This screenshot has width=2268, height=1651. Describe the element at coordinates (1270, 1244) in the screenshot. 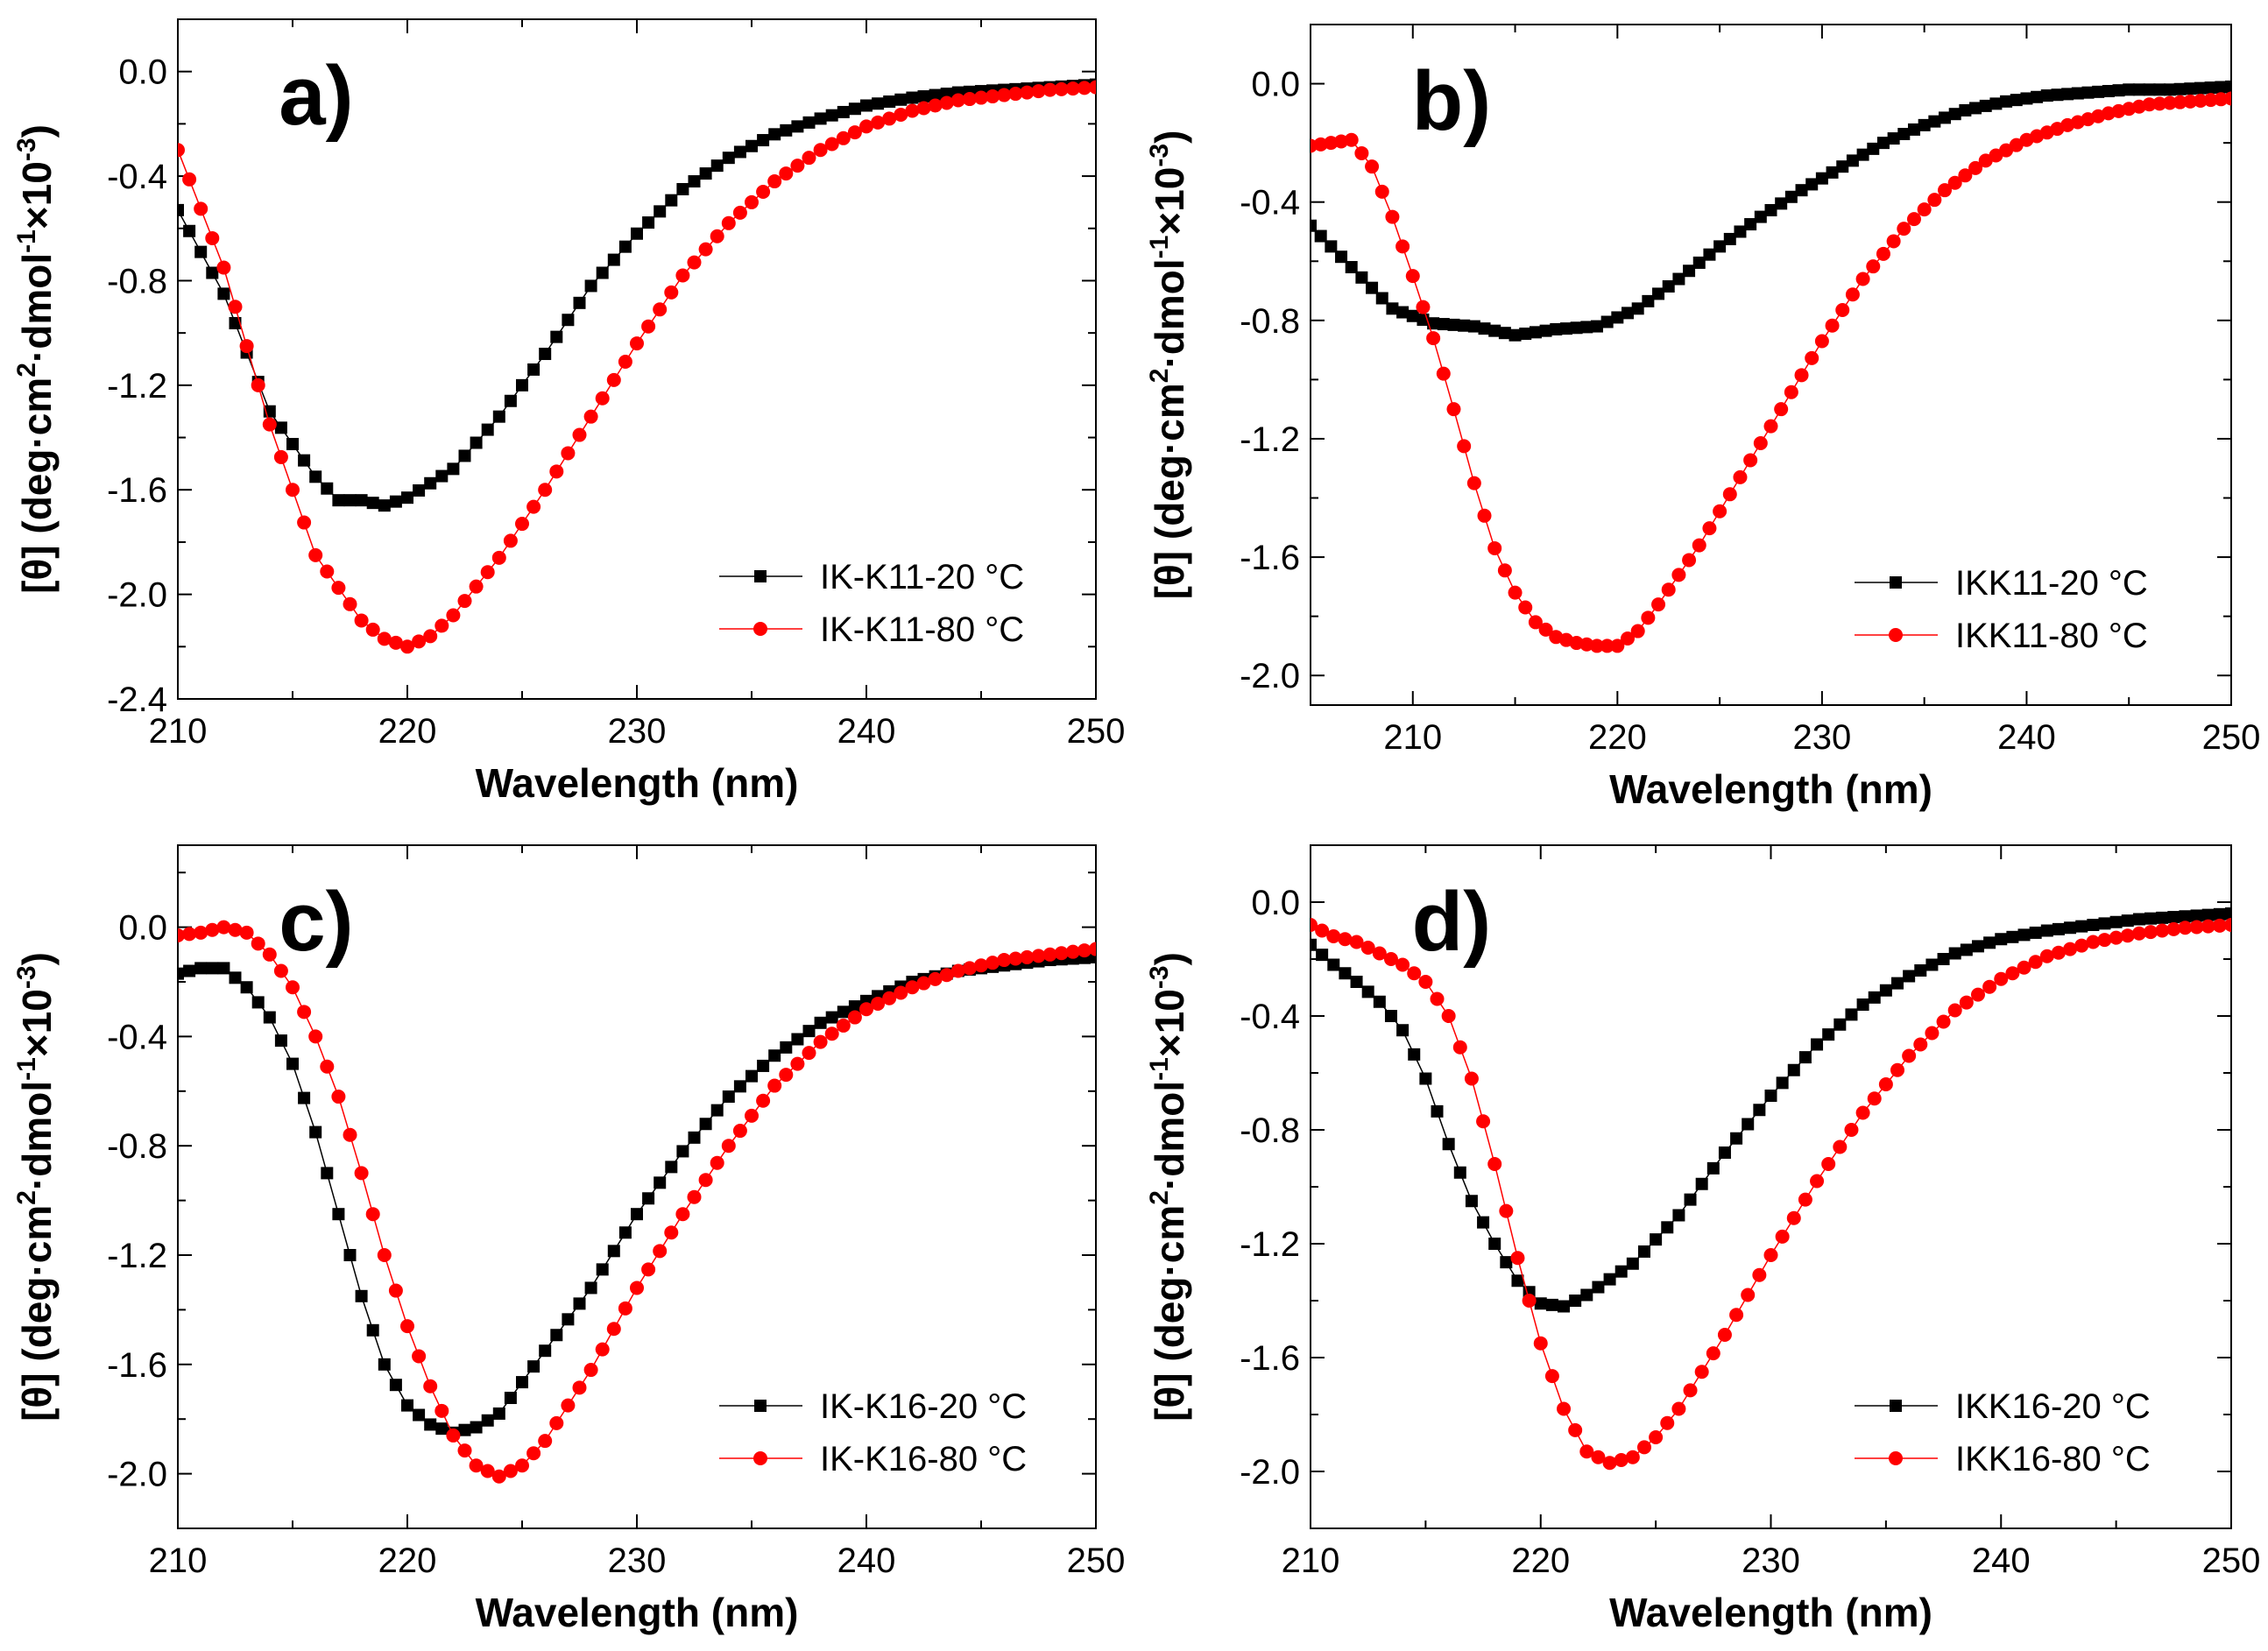

I see `y-tick-label: -1.2` at that location.